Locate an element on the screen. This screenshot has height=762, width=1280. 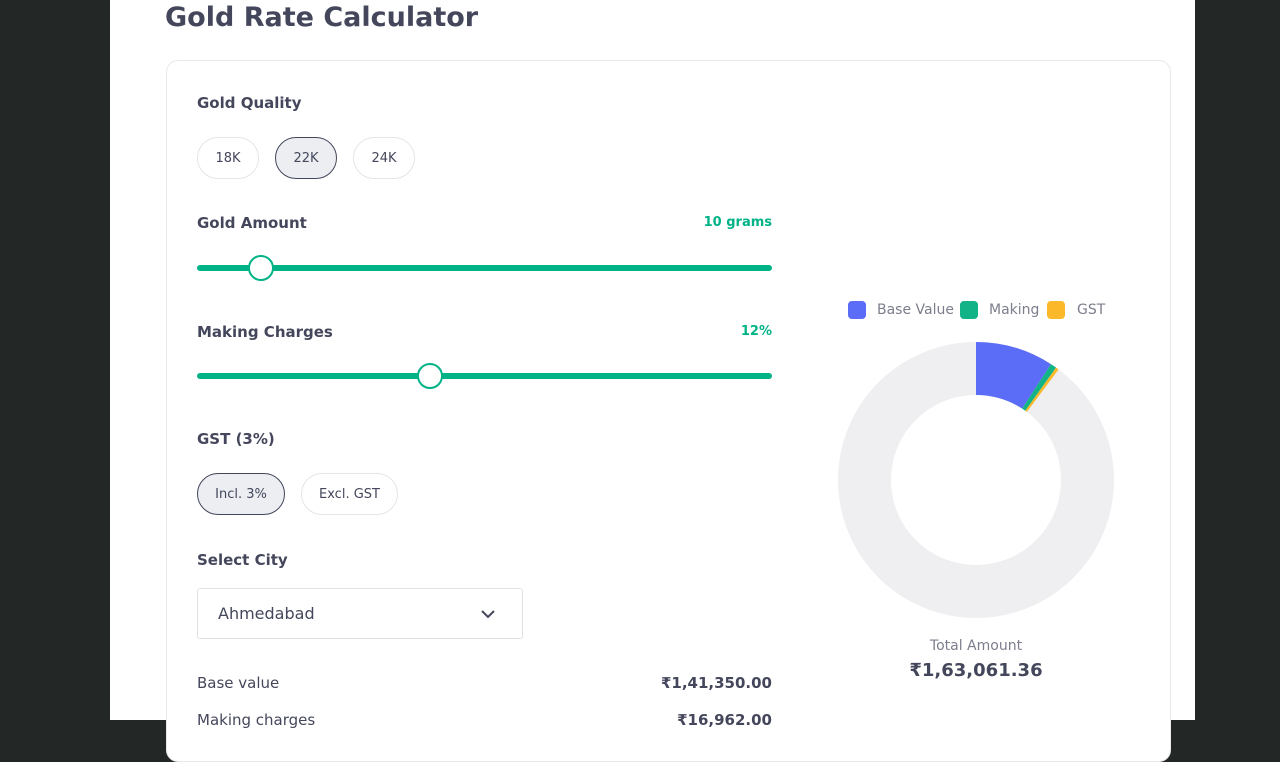
quality-label: Gold Quality is located at coordinates (249, 103).